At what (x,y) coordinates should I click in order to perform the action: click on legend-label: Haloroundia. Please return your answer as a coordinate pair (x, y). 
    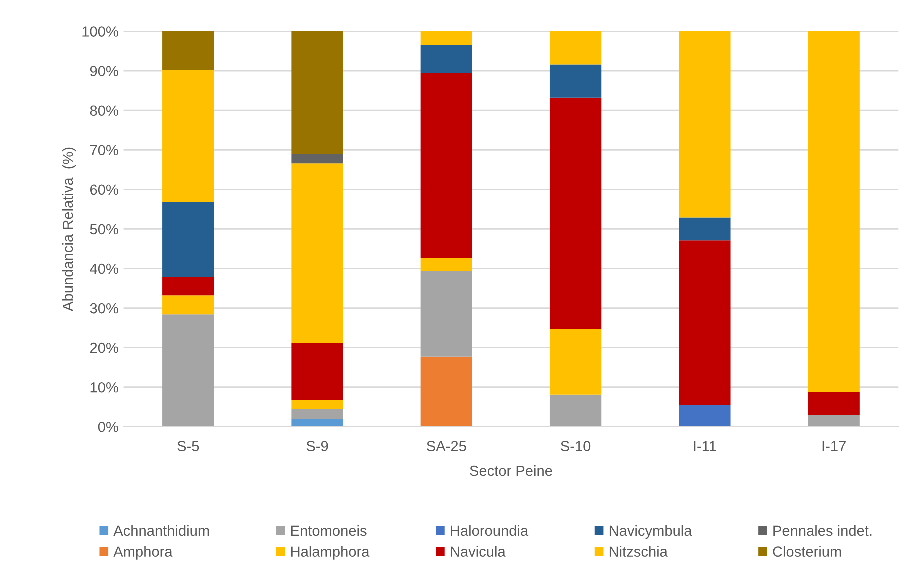
    Looking at the image, I should click on (490, 530).